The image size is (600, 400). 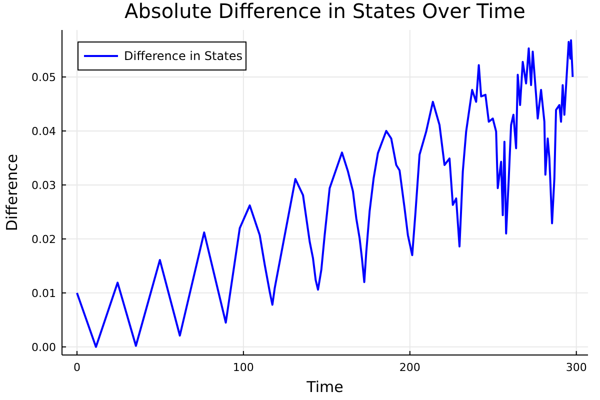 What do you see at coordinates (12, 193) in the screenshot?
I see `y-axis-title: Difference` at bounding box center [12, 193].